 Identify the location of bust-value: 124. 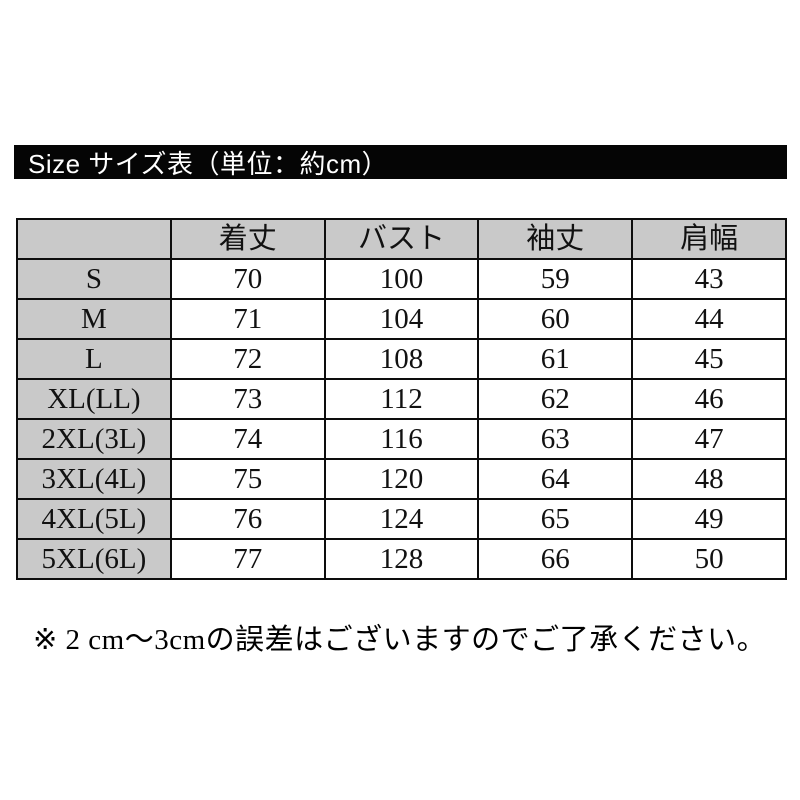
(401, 519).